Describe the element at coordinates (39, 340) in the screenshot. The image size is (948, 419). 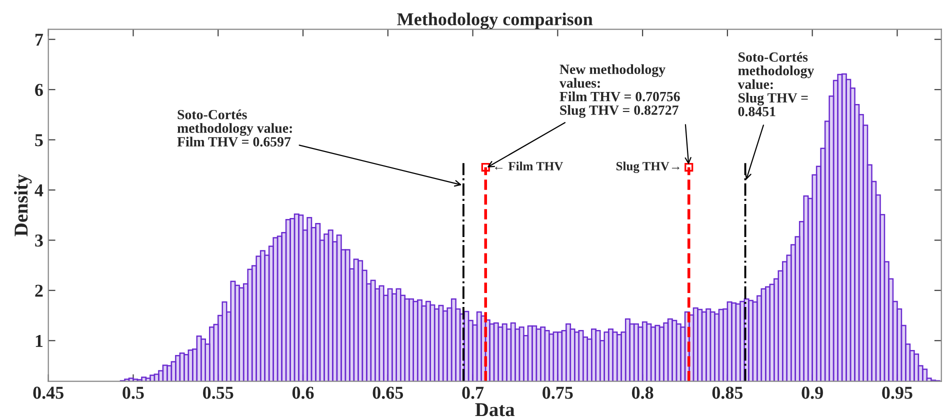
I see `y-tick-label: 1` at that location.